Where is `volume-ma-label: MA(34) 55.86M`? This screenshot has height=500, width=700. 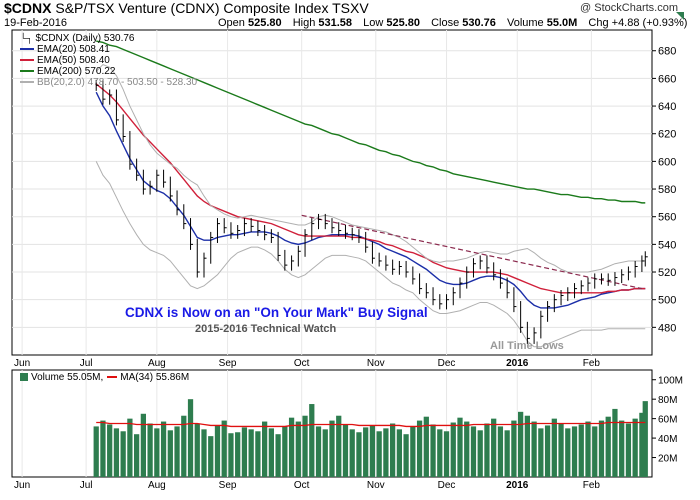 volume-ma-label: MA(34) 55.86M is located at coordinates (155, 377).